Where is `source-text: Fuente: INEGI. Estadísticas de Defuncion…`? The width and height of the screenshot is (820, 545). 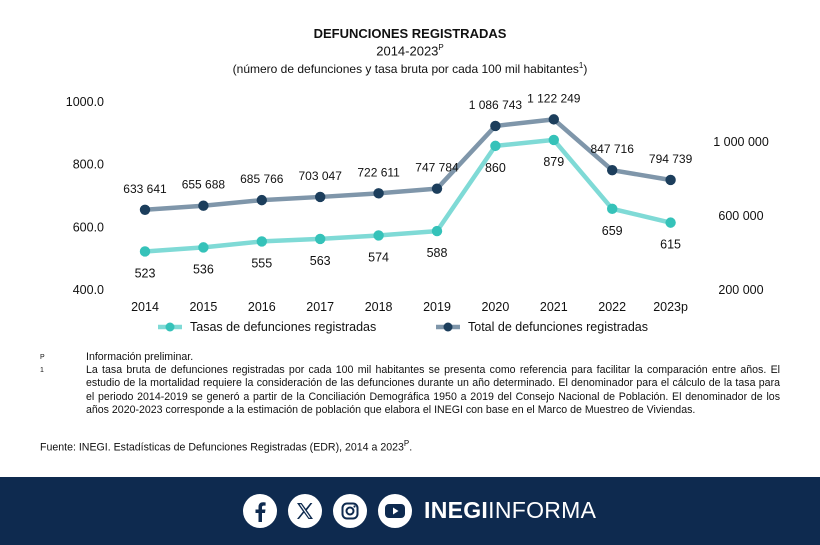
source-text: Fuente: INEGI. Estadísticas de Defuncion… is located at coordinates (222, 447).